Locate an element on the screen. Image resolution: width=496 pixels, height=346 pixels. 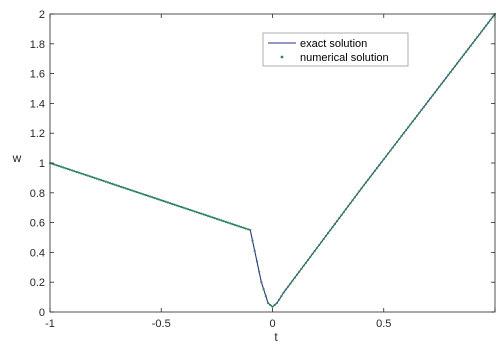
y-tick-label: 1.6 is located at coordinates (37, 75).